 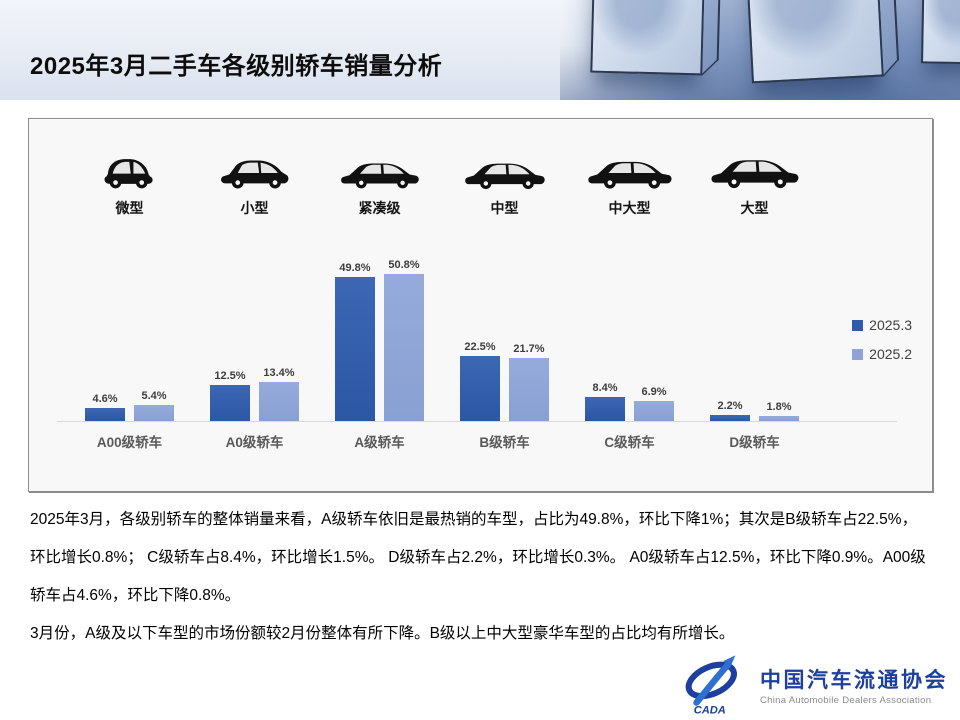 I want to click on bar-cell: 50.8%, so click(x=404, y=340).